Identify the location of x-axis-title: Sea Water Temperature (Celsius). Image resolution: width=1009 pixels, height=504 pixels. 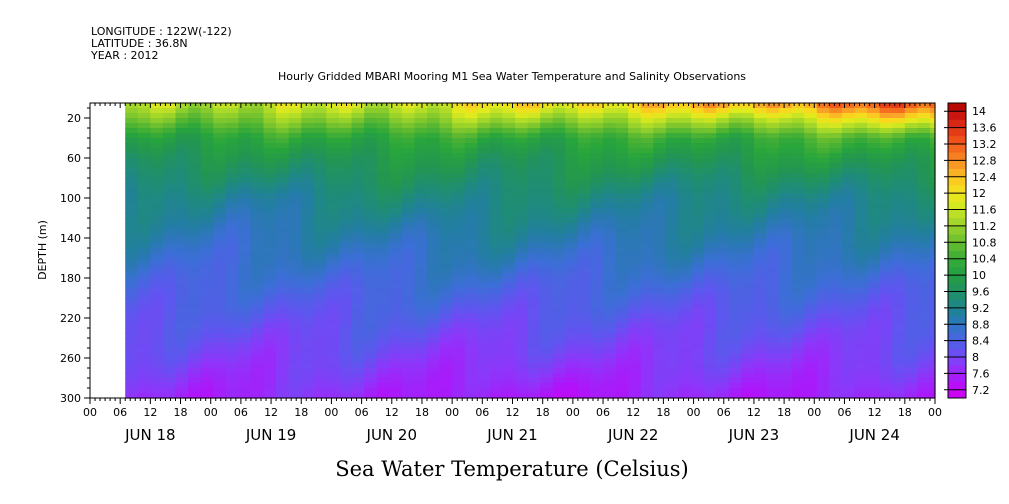
(512, 469).